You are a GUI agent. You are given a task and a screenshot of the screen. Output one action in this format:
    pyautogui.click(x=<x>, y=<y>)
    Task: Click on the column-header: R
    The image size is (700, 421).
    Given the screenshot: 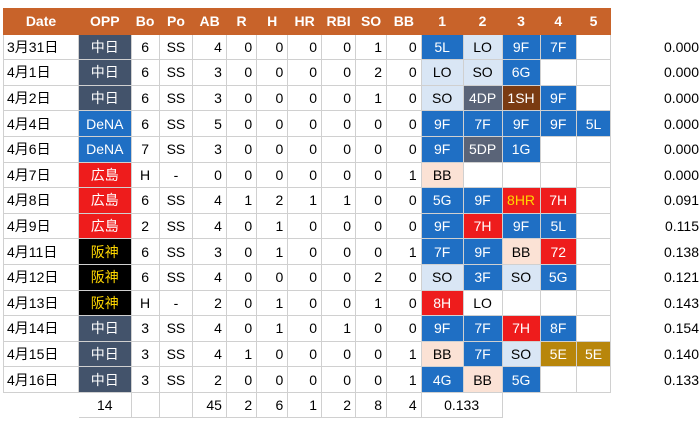 What is the action you would take?
    pyautogui.click(x=241, y=21)
    